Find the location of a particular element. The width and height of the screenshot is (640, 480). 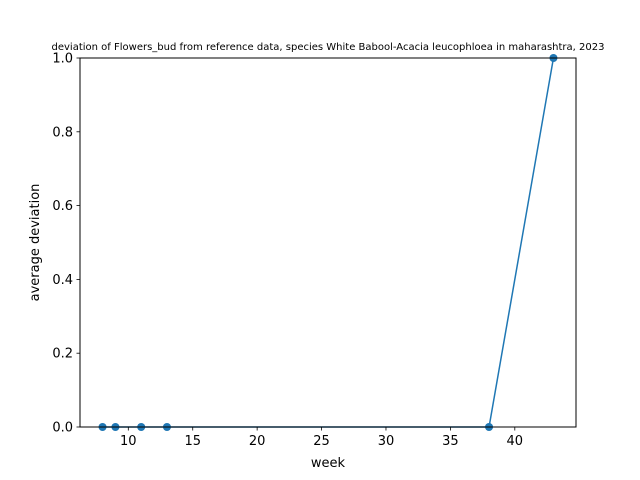

y-axis-ticks: 0.0 0.2 0.4 0.6 0.8 1.0 is located at coordinates (66, 244).